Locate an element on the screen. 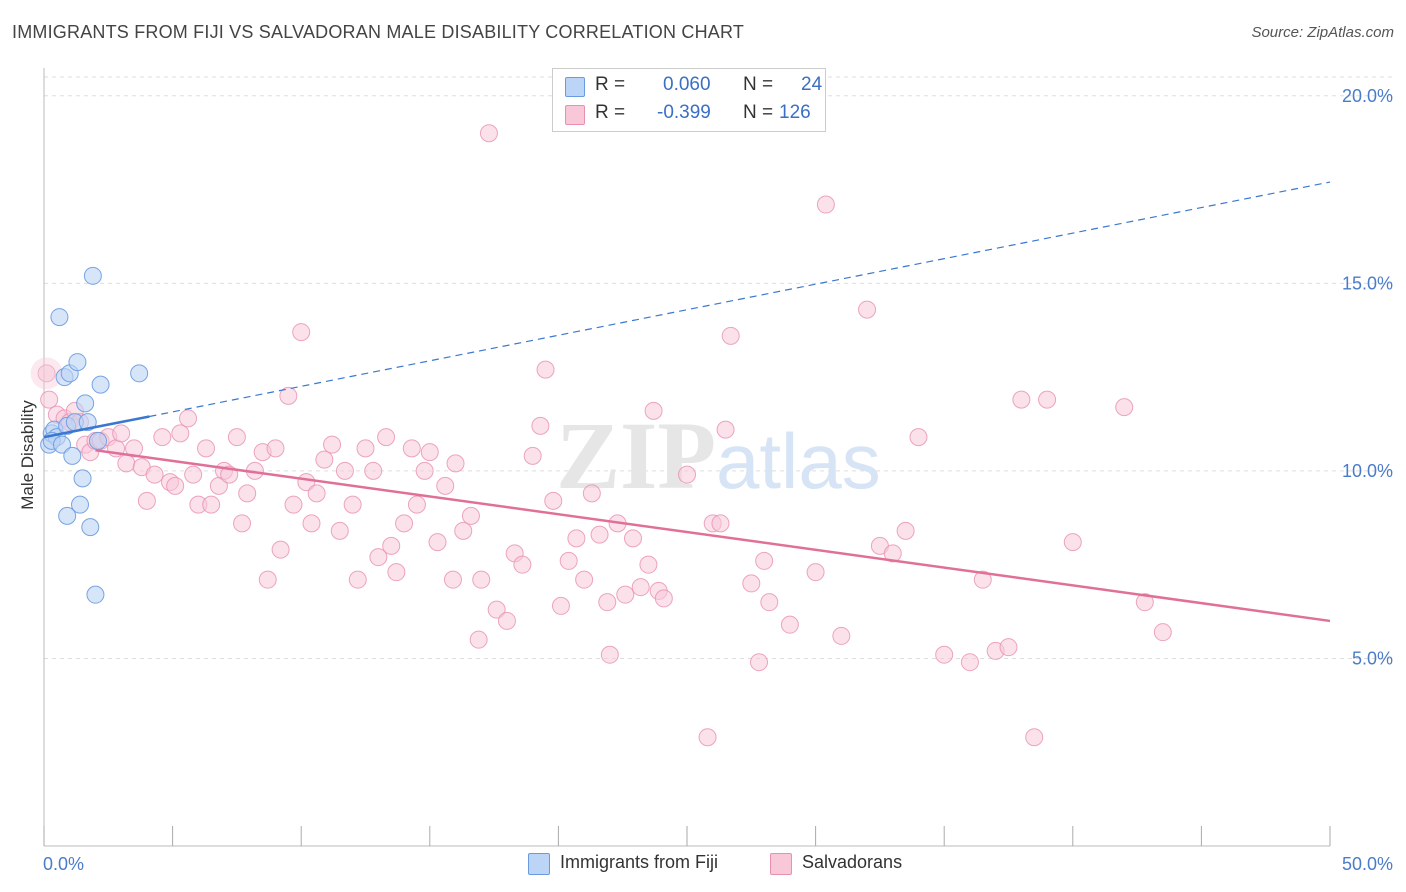  legend-n-value: 126 is located at coordinates (795, 112).